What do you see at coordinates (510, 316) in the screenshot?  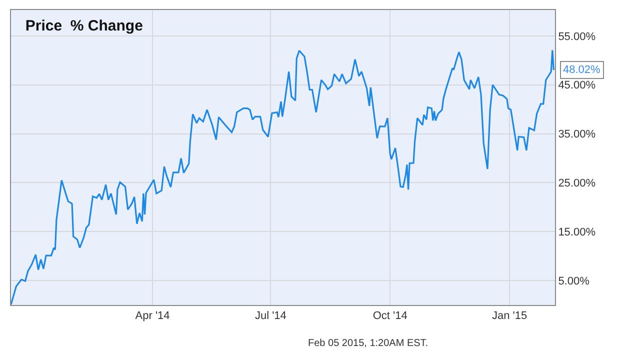 I see `x-tick-label: Jan '15` at bounding box center [510, 316].